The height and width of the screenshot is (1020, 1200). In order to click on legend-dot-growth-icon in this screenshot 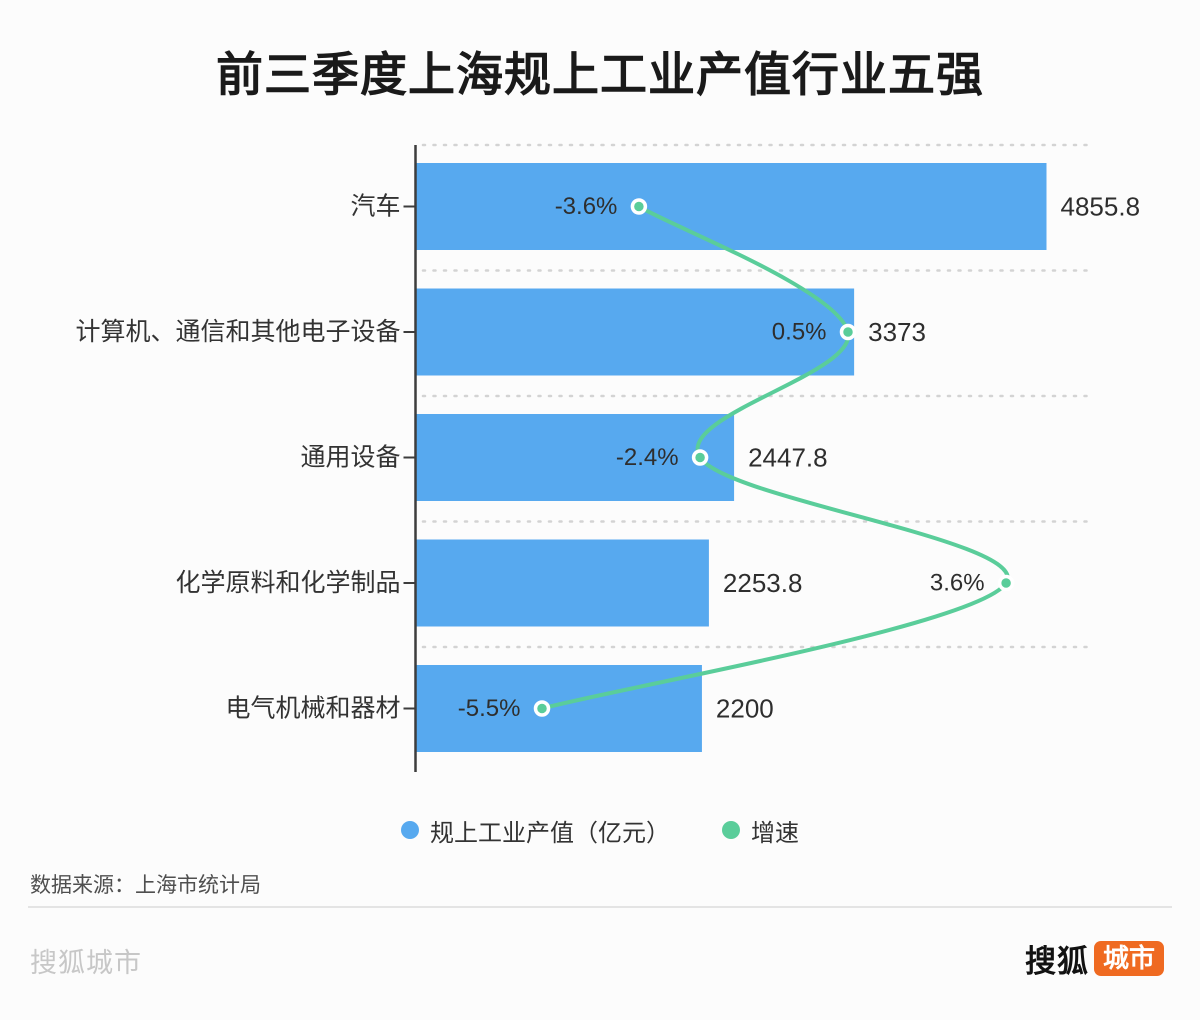, I will do `click(731, 830)`.